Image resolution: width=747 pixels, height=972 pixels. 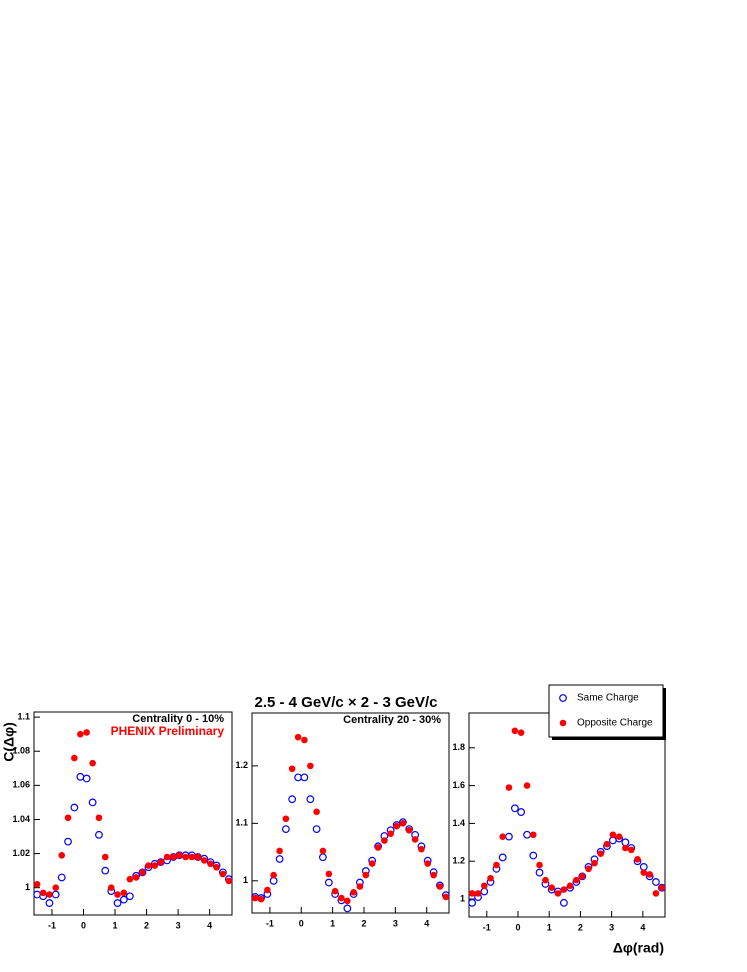 I want to click on x-tick-label: 0, so click(x=517, y=927).